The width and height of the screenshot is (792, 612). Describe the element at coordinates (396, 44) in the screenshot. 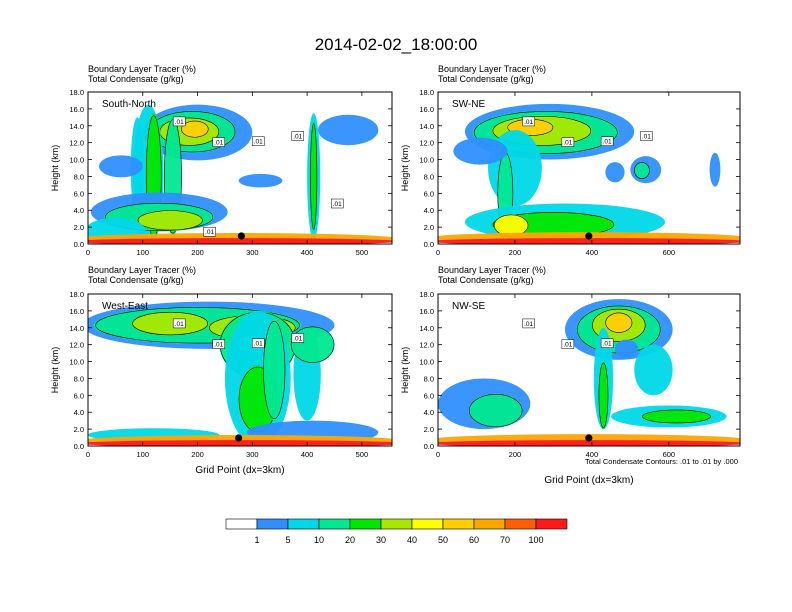

I see `figure-title: 2014-02-02_18:00:00` at that location.